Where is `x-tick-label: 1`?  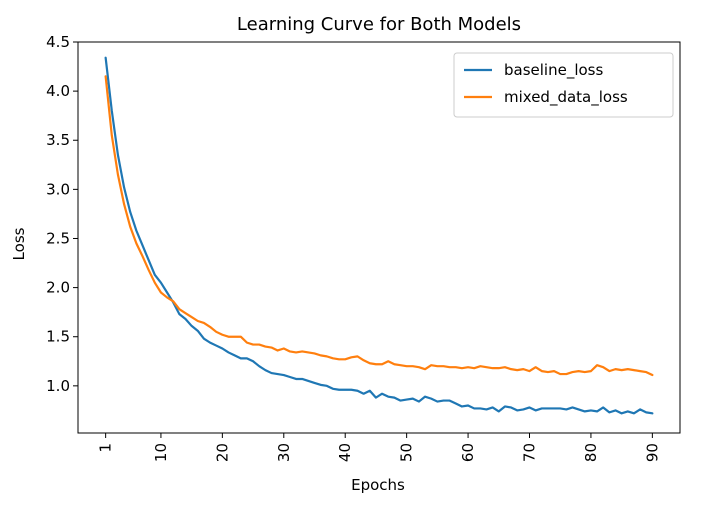 x-tick-label: 1 is located at coordinates (106, 448).